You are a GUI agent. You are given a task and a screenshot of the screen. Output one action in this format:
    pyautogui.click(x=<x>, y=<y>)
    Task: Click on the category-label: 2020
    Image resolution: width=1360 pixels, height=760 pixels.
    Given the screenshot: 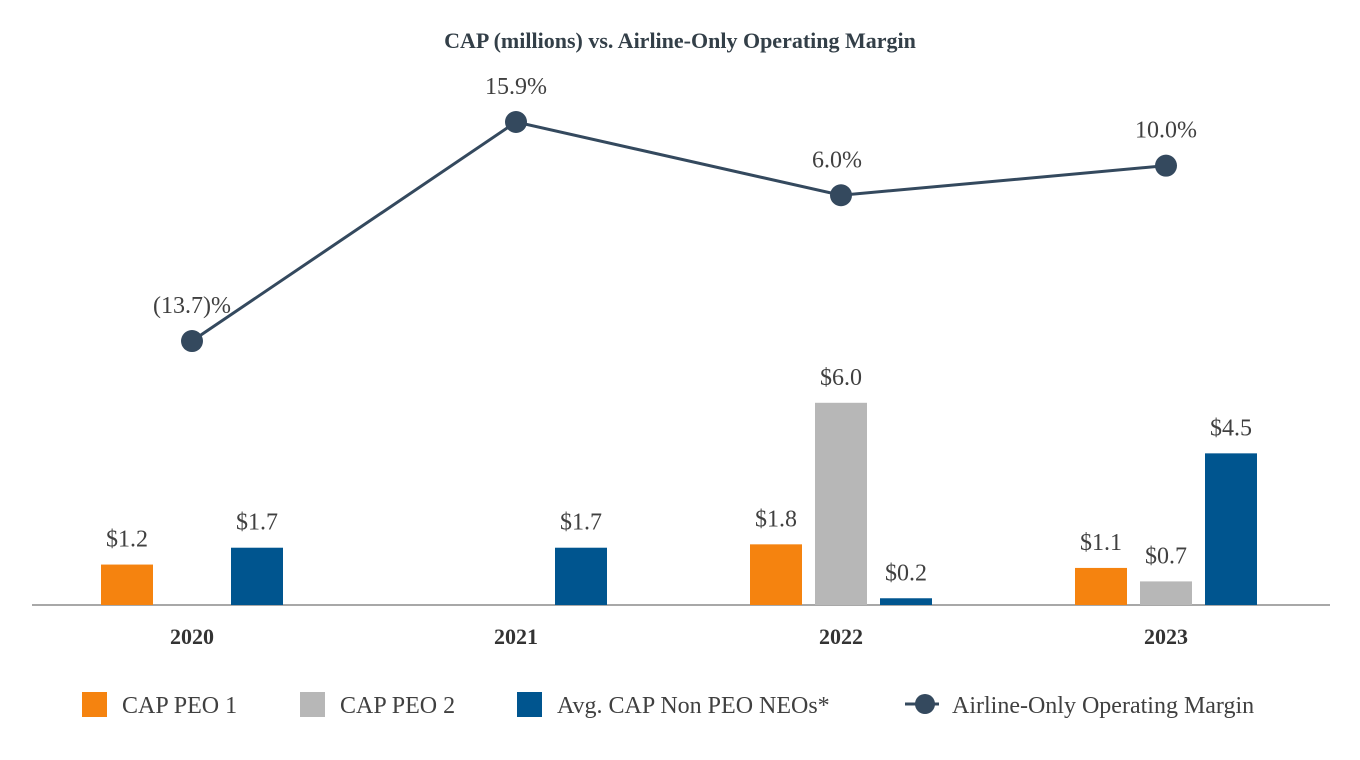 What is the action you would take?
    pyautogui.click(x=192, y=636)
    